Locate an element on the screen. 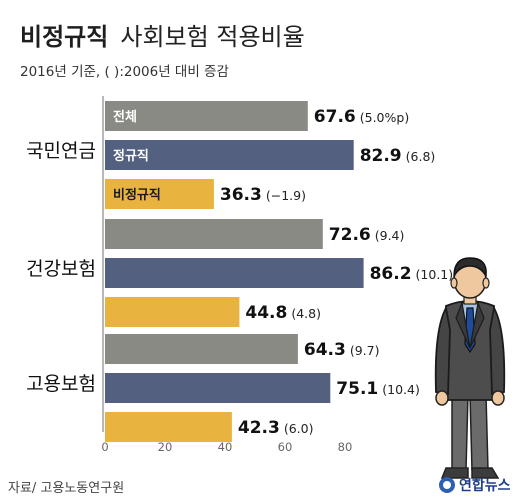 The width and height of the screenshot is (522, 500). data-label: 42.3 (6.0) is located at coordinates (276, 428).